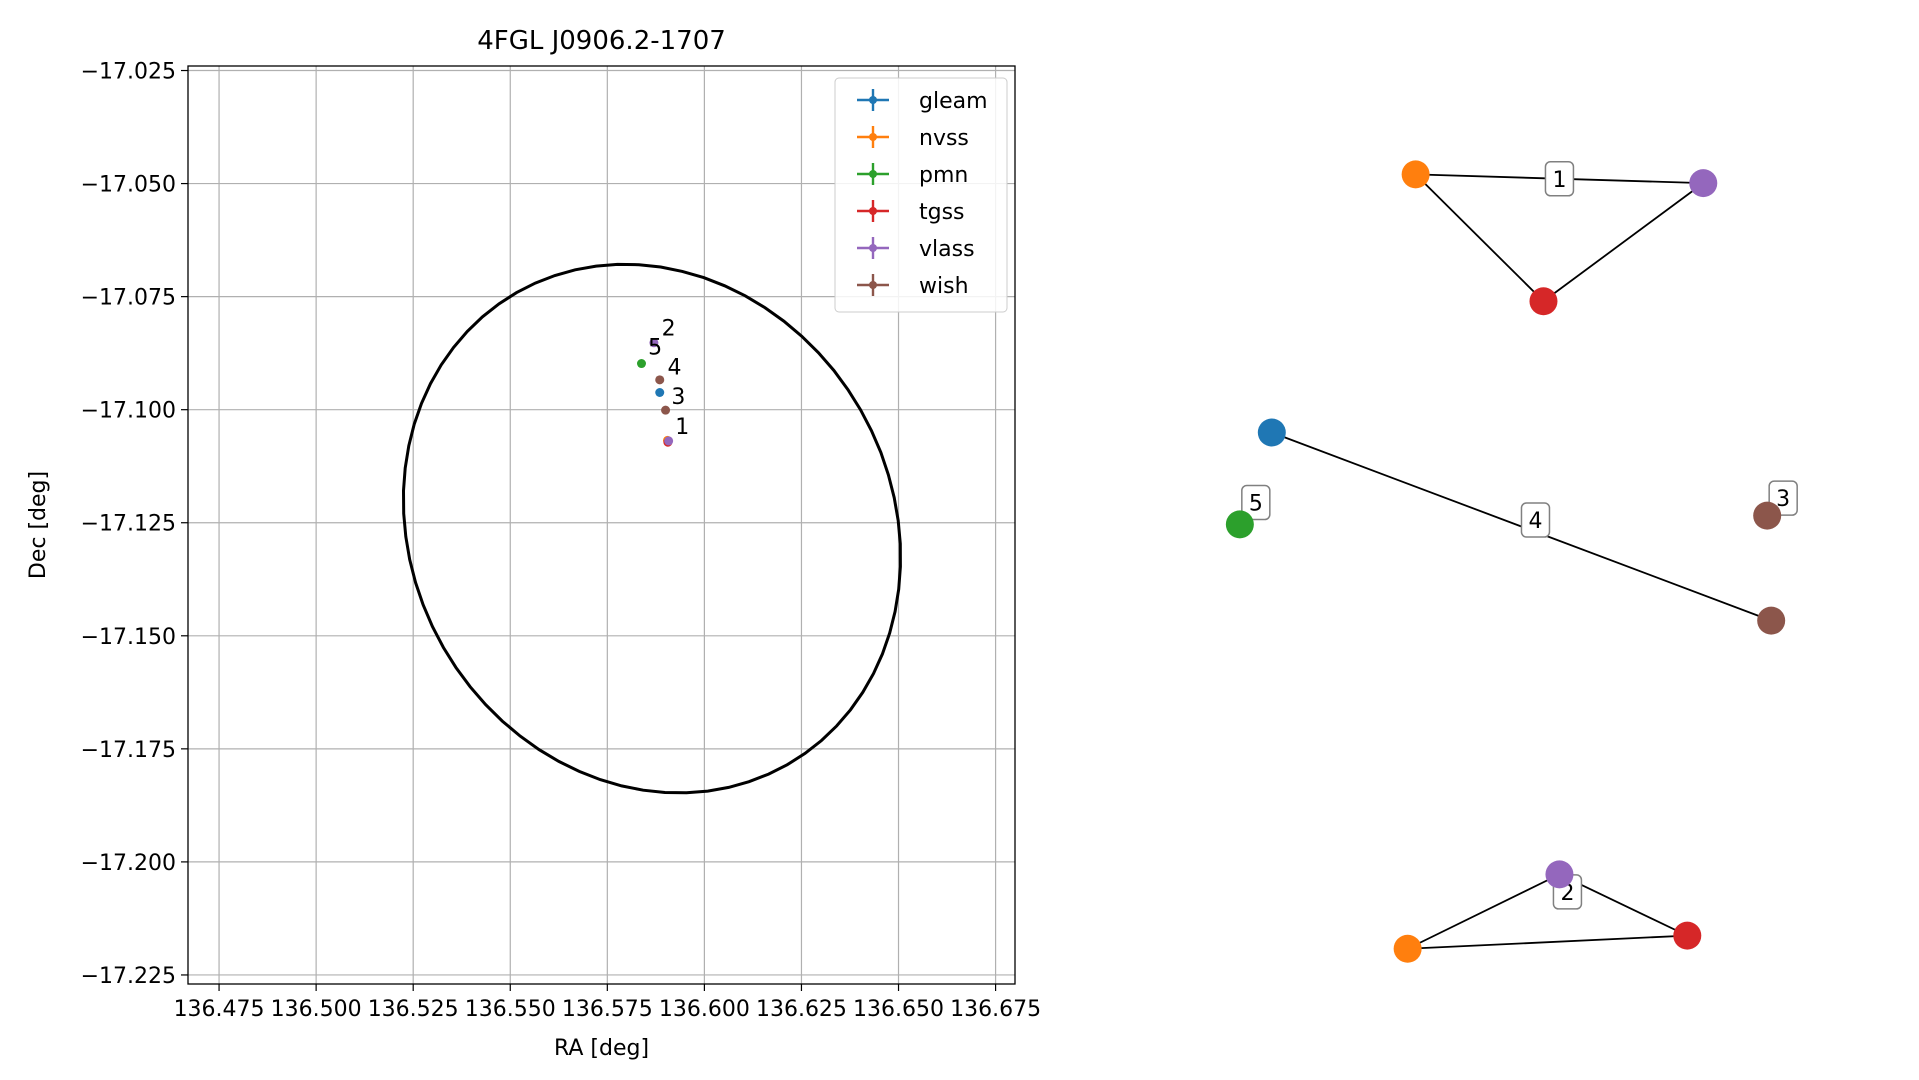  I want to click on group-label: 5, so click(1256, 504).